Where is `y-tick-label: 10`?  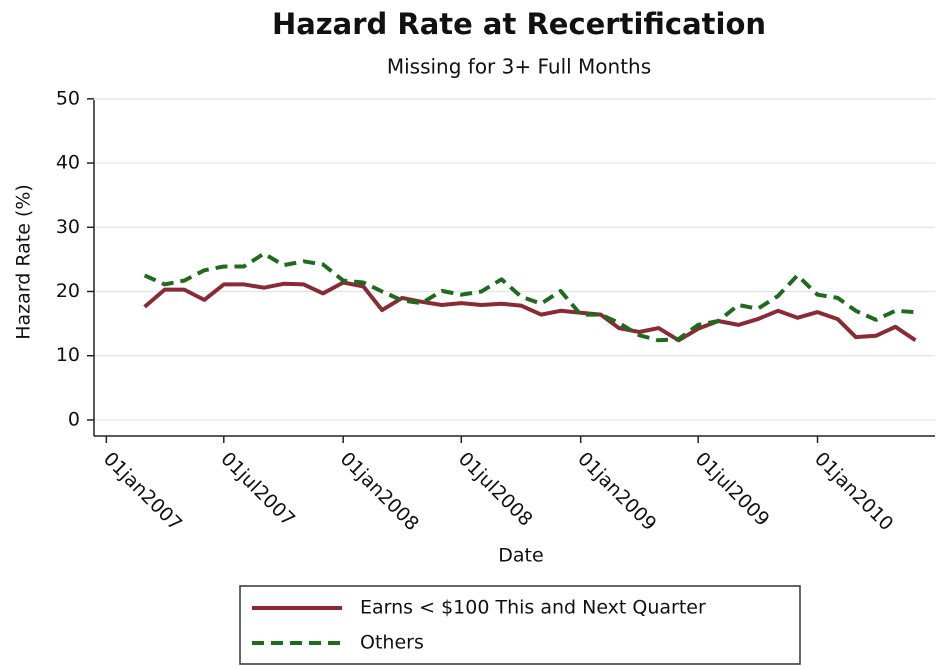 y-tick-label: 10 is located at coordinates (68, 355).